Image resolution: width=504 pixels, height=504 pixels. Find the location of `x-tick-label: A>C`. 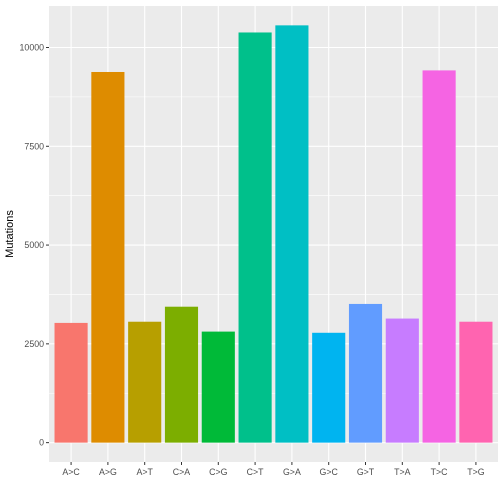

x-tick-label: A>C is located at coordinates (71, 472).